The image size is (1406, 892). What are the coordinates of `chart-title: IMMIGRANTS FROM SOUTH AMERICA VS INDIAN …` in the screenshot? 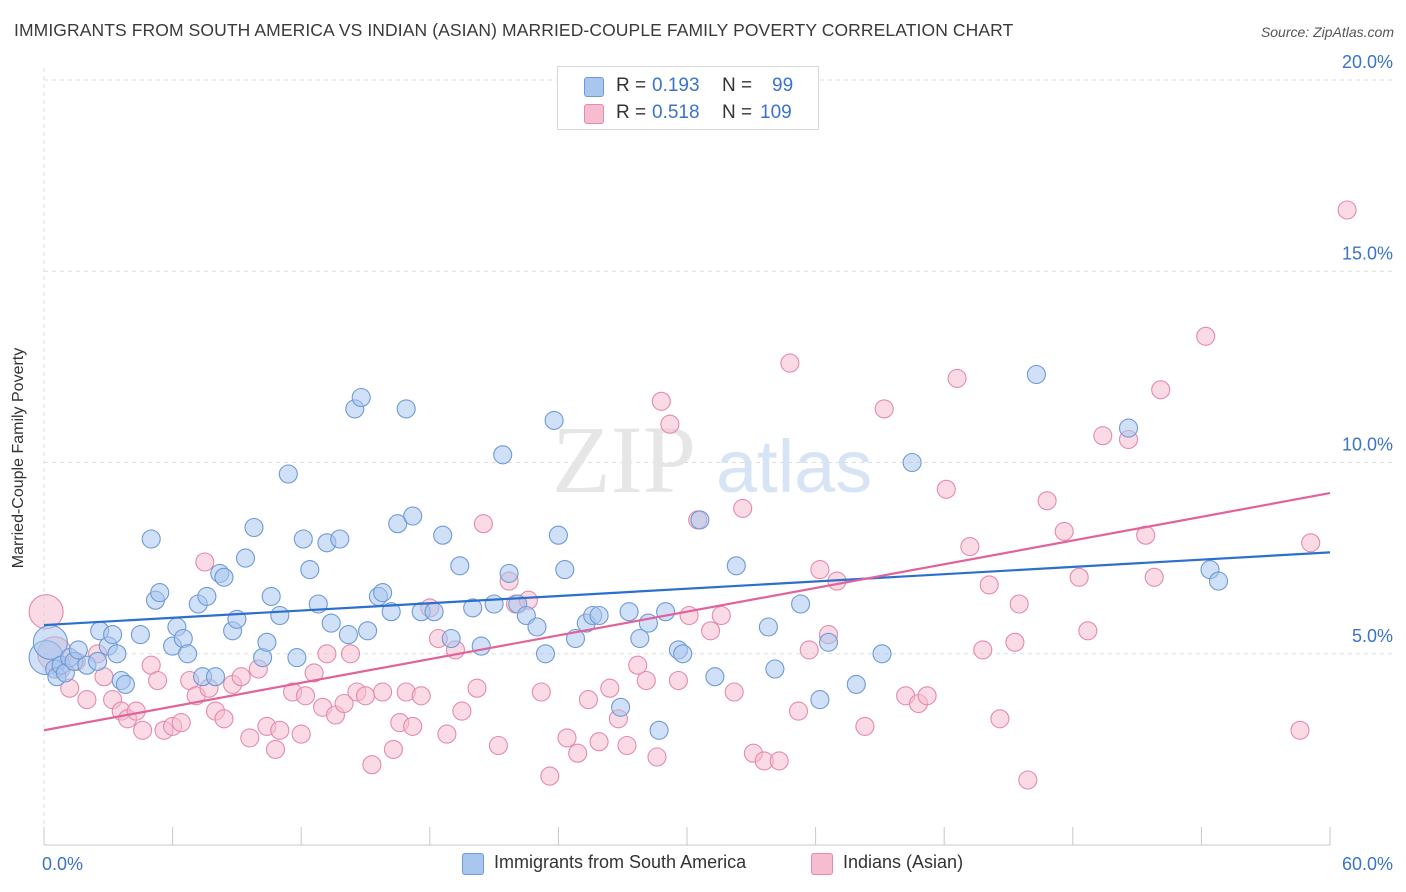 It's located at (514, 30).